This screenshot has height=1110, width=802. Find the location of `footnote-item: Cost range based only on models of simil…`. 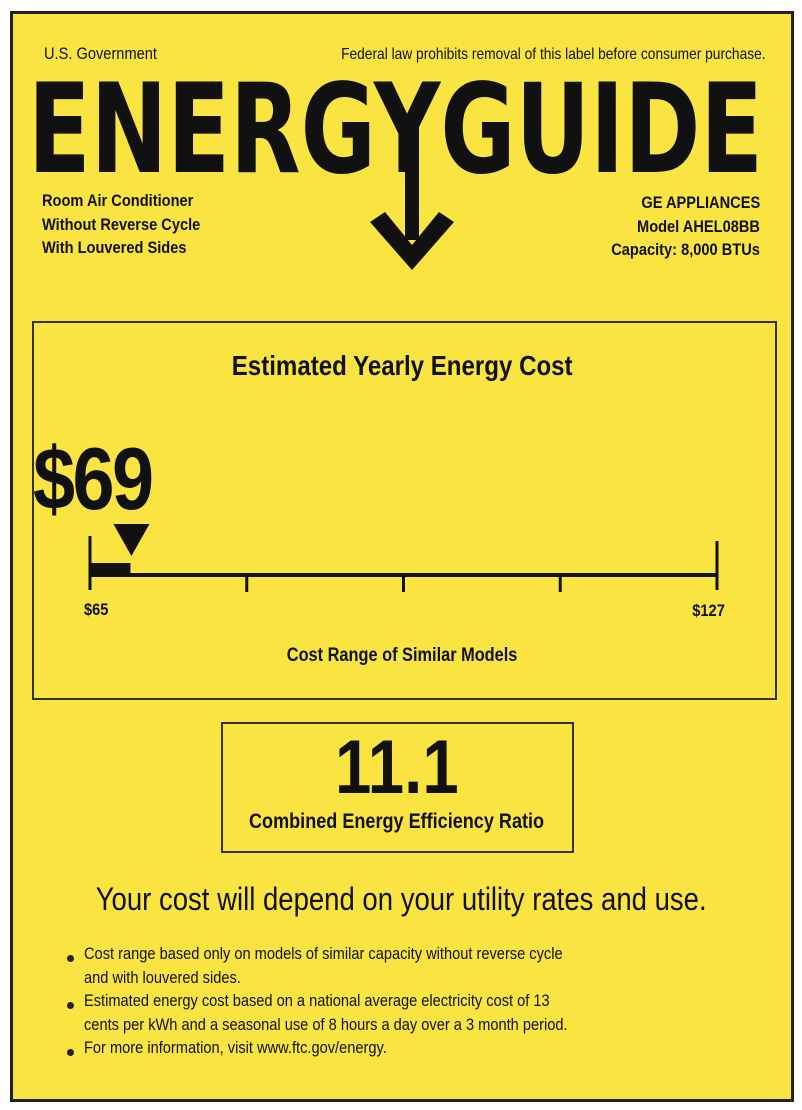

footnote-item: Cost range based only on models of simil… is located at coordinates (323, 953).